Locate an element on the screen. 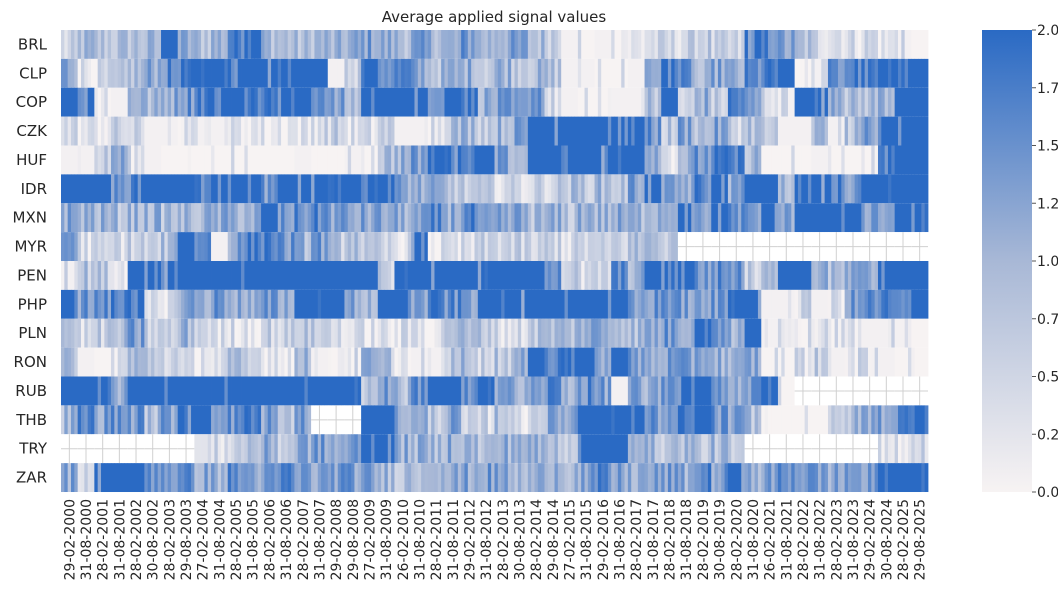 The height and width of the screenshot is (604, 1058). x-tick-label: 29-02-2008 is located at coordinates (337, 539).